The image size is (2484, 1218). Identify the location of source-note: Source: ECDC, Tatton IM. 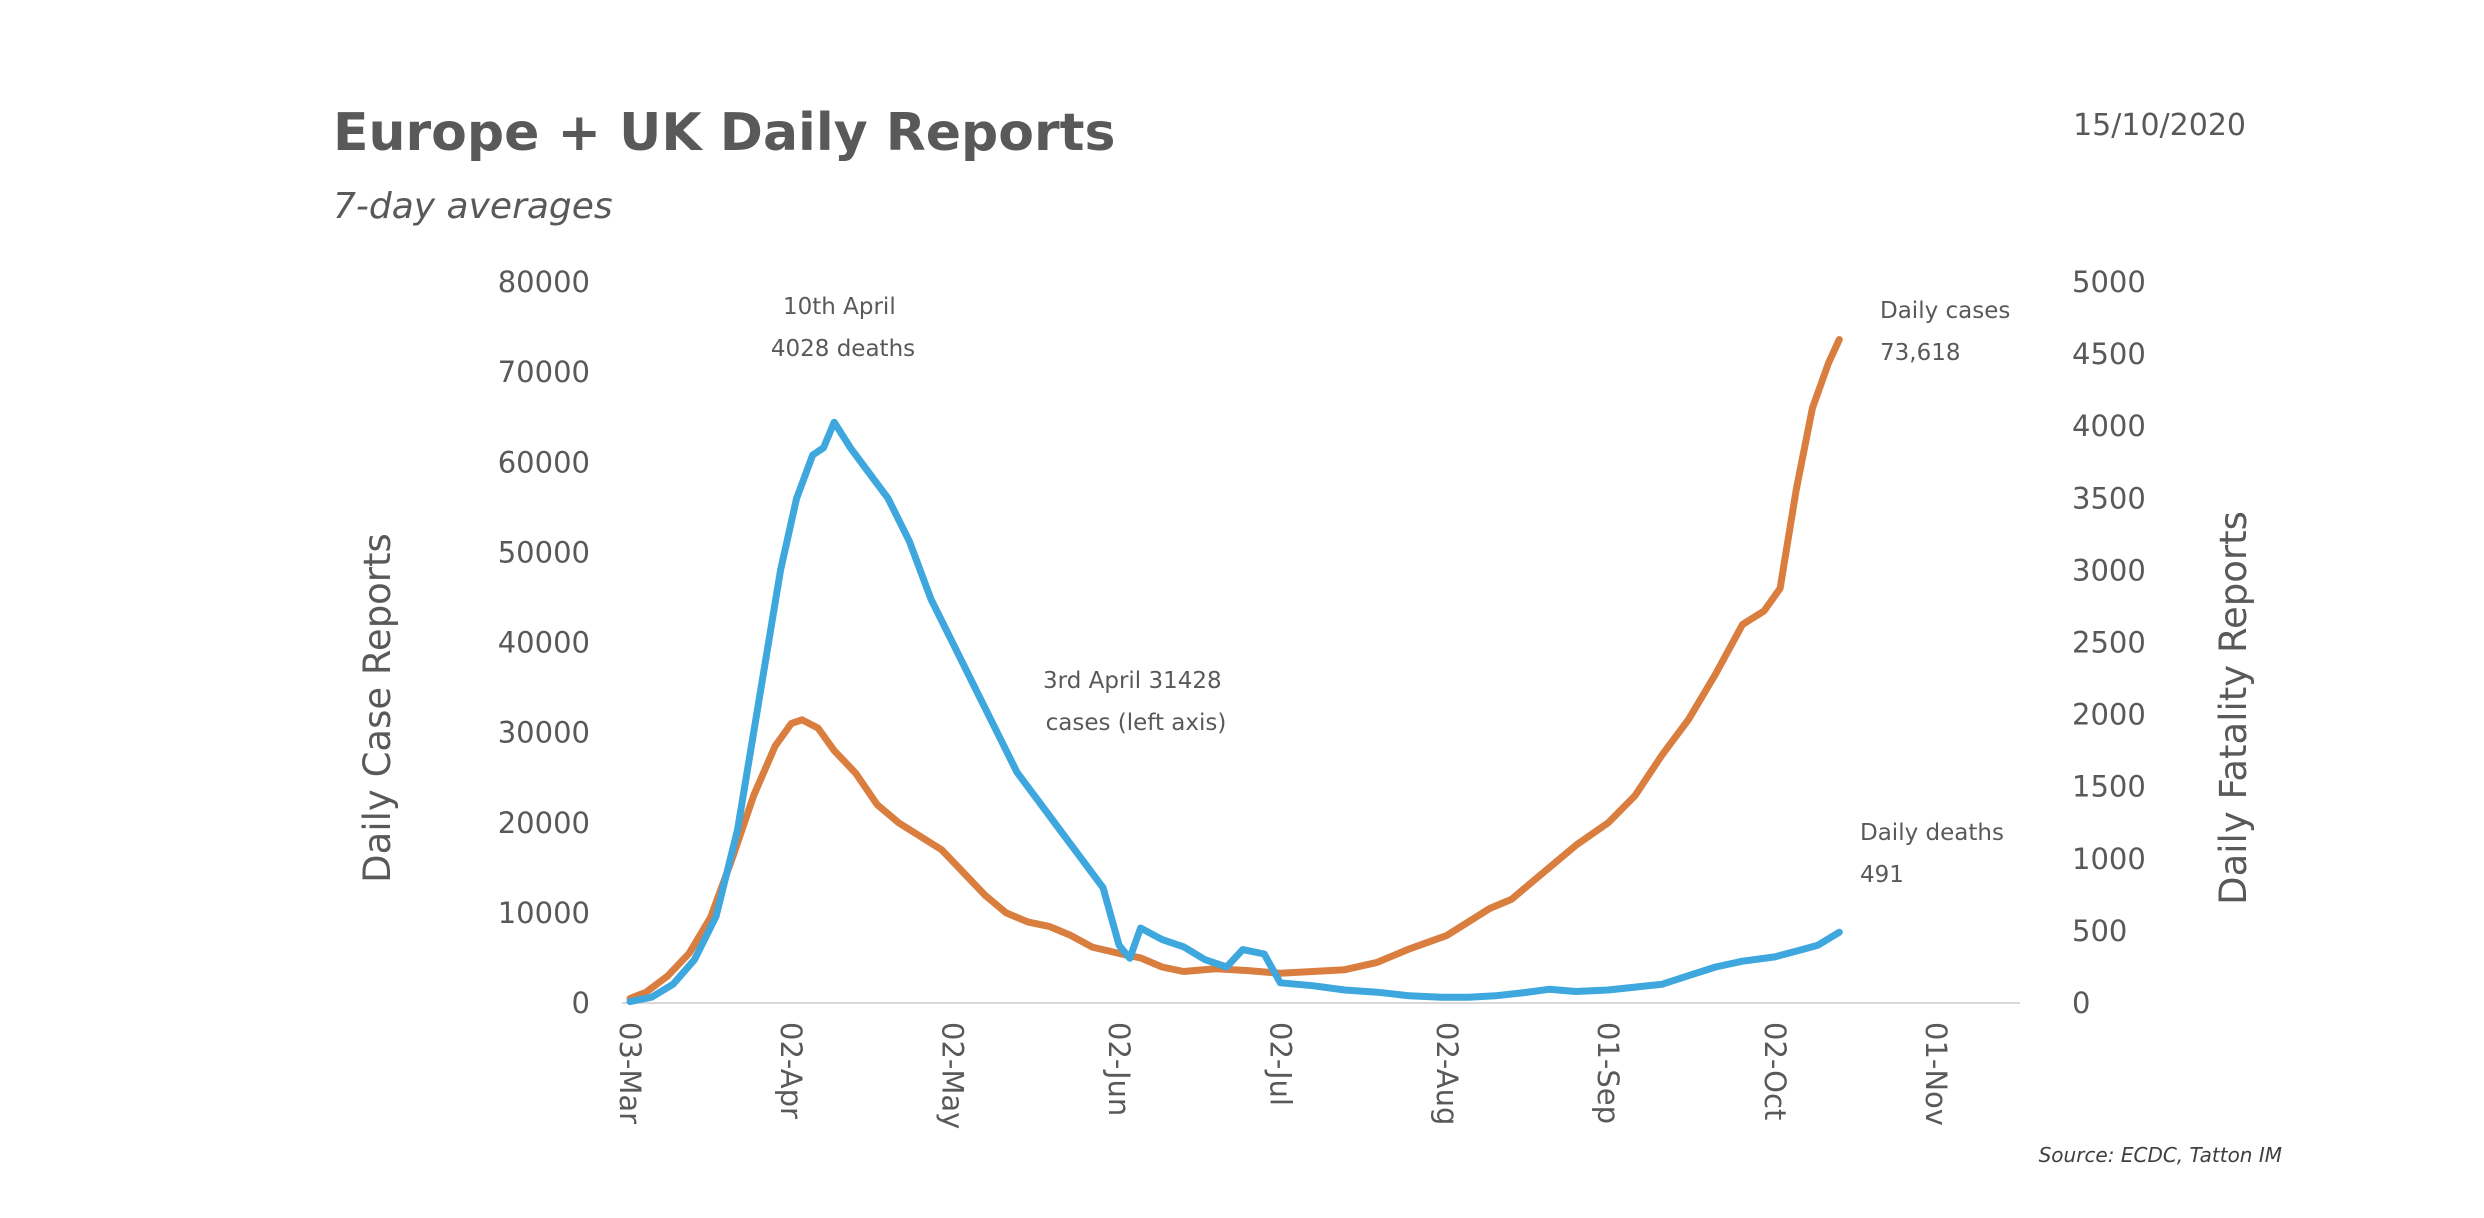
(2160, 1155).